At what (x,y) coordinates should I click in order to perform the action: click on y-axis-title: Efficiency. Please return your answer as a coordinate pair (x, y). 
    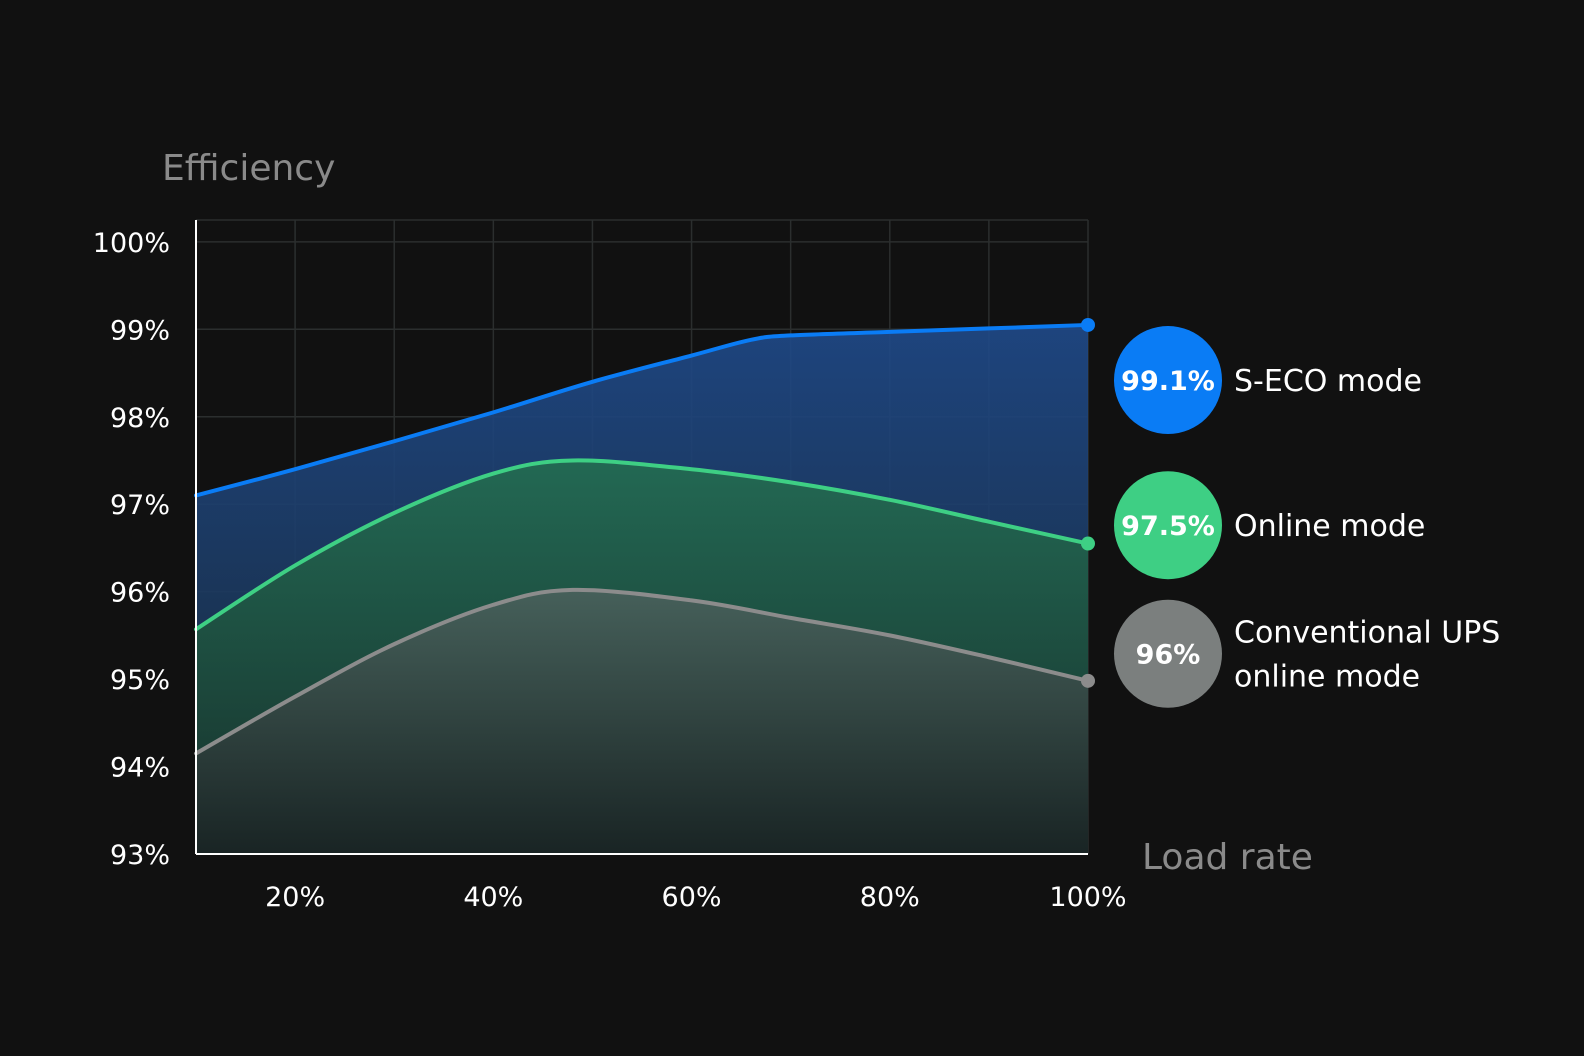
    Looking at the image, I should click on (248, 168).